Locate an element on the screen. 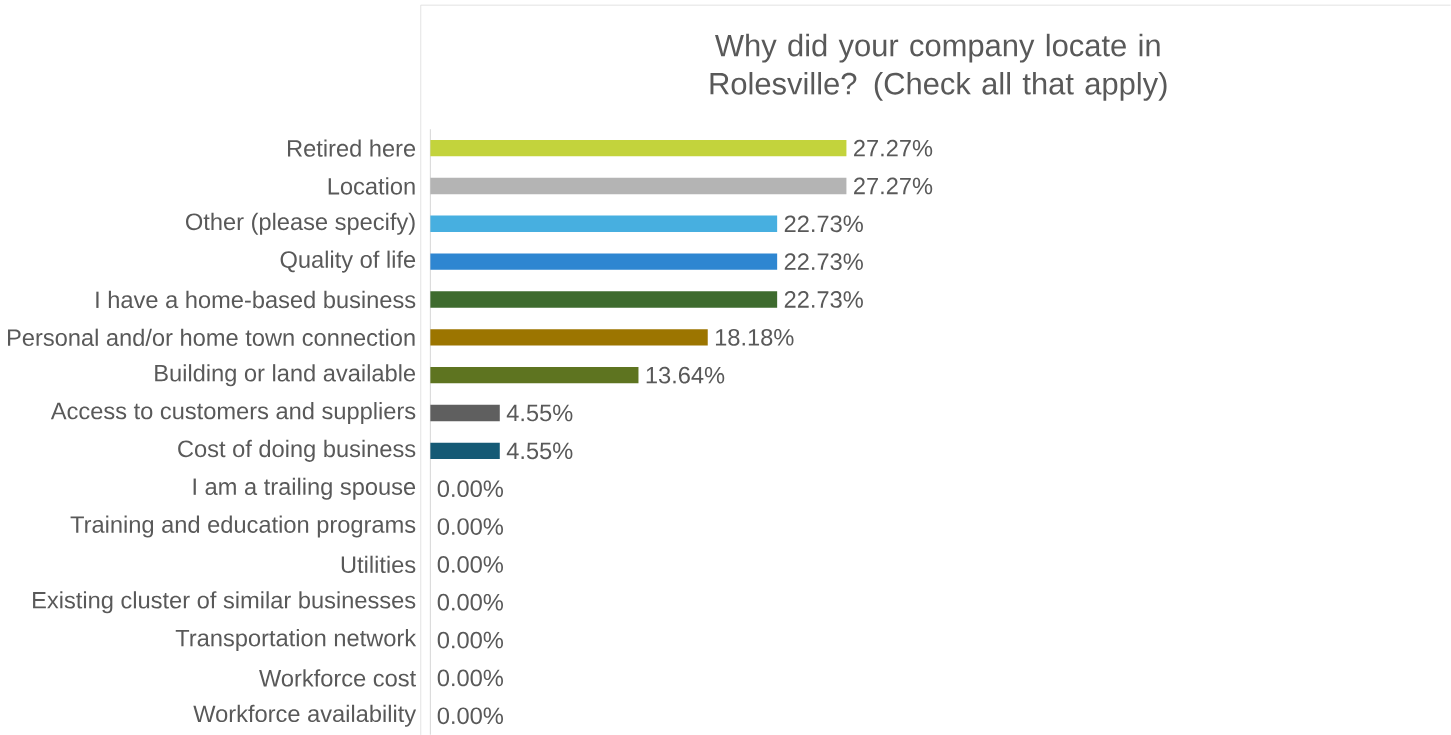 This screenshot has height=735, width=1451. data-label: 18.18% is located at coordinates (754, 337).